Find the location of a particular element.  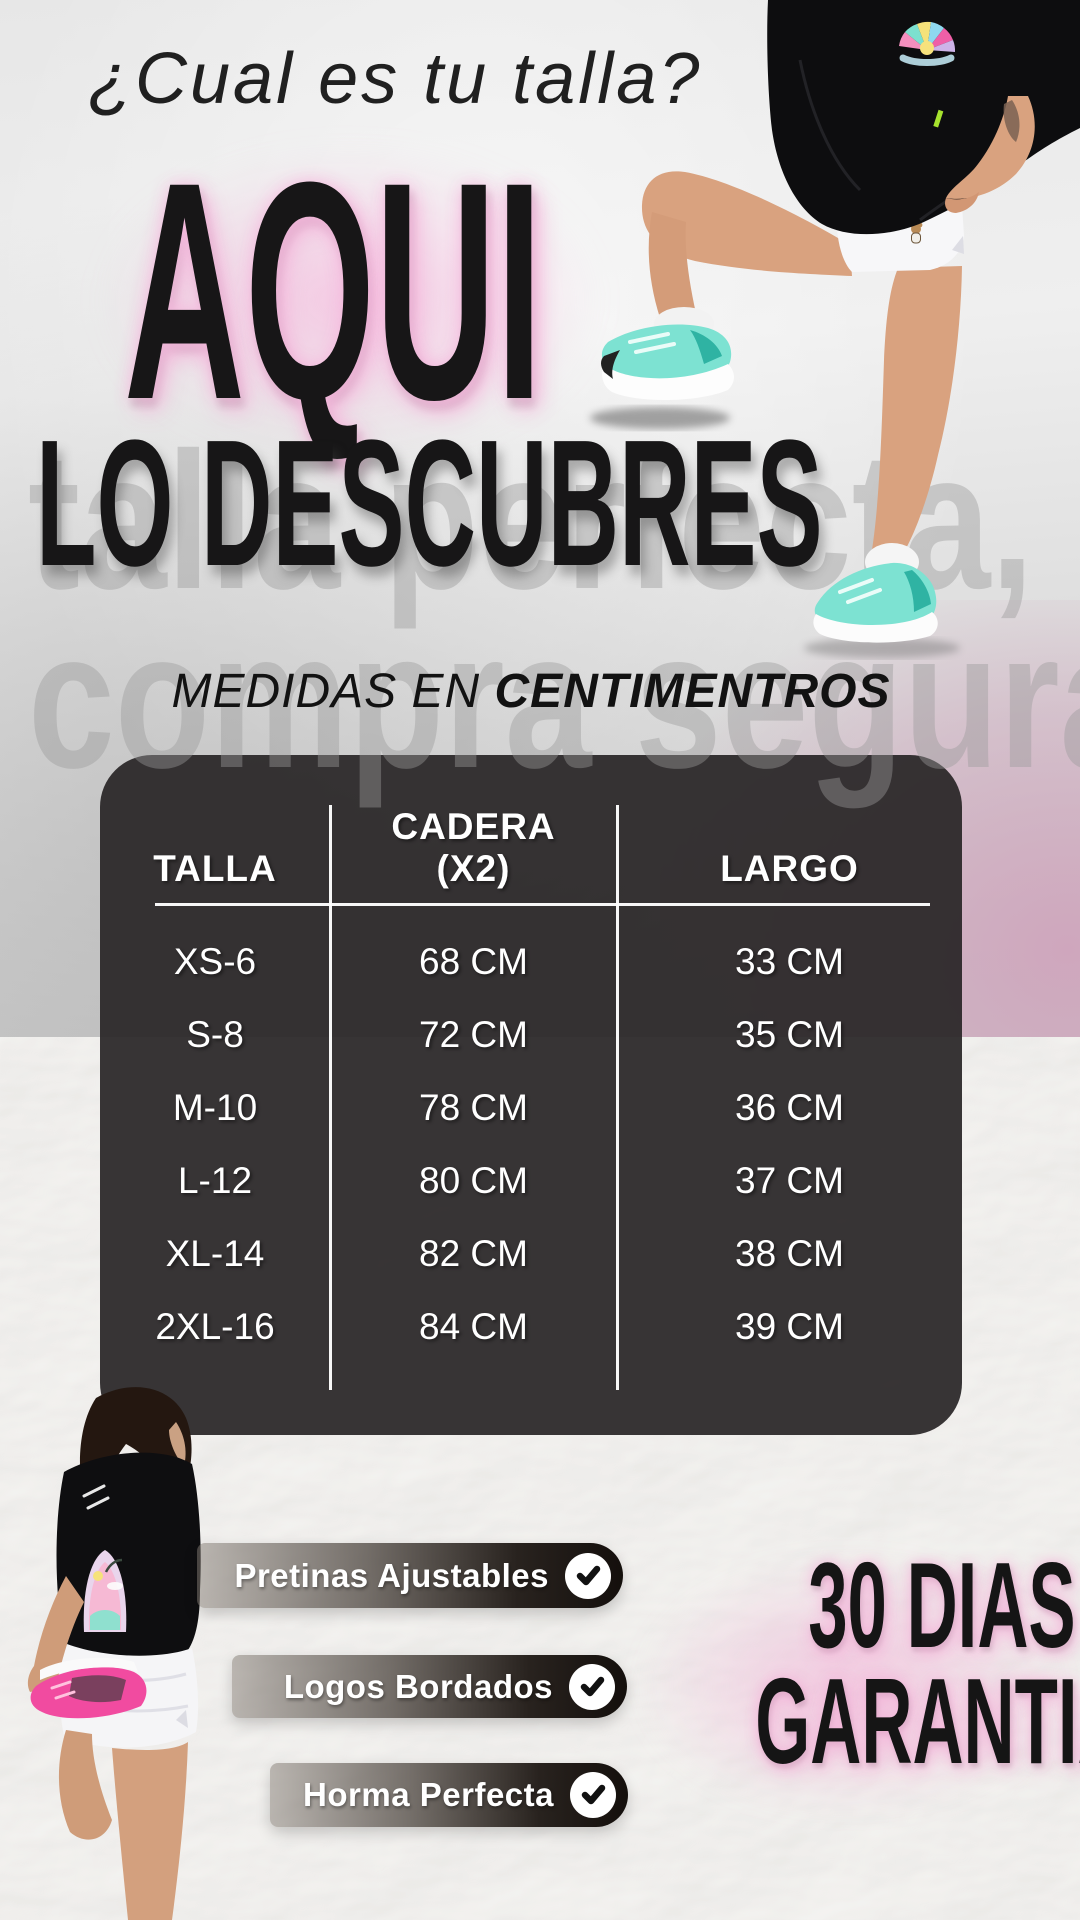

table-row: L-12 80 CM 37 CM is located at coordinates (531, 1180).